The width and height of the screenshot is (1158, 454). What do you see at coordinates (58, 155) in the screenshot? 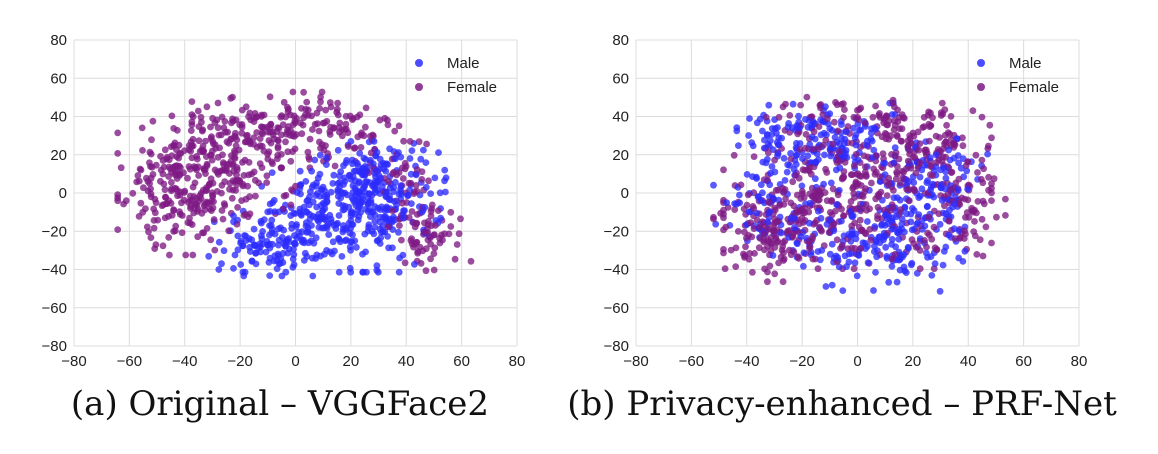
I see `y-tick-label: 20` at bounding box center [58, 155].